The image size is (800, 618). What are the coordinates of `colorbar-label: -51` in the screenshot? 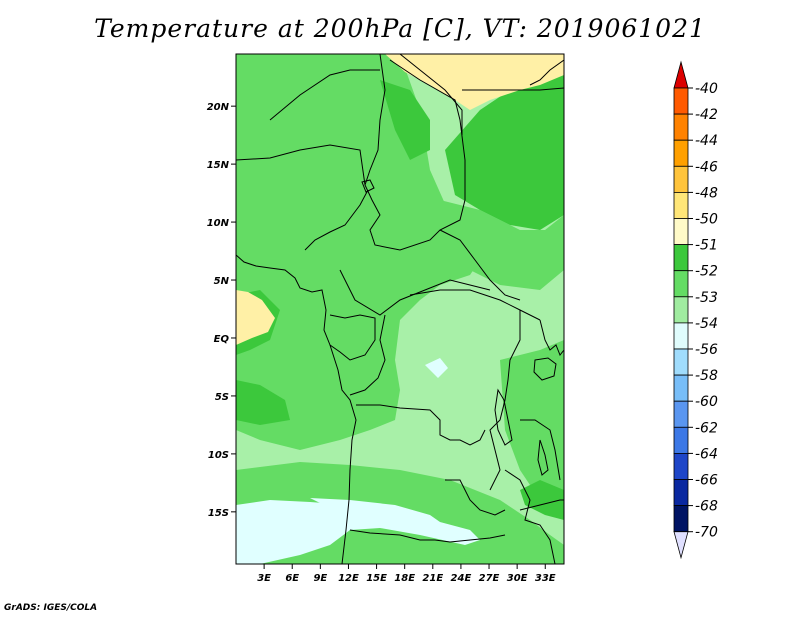 It's located at (706, 246).